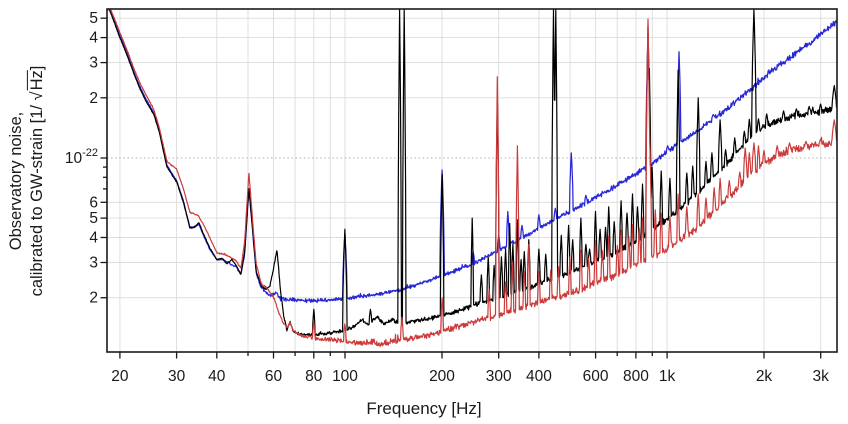 The image size is (848, 424). Describe the element at coordinates (764, 376) in the screenshot. I see `x-tick-label: 2k` at that location.